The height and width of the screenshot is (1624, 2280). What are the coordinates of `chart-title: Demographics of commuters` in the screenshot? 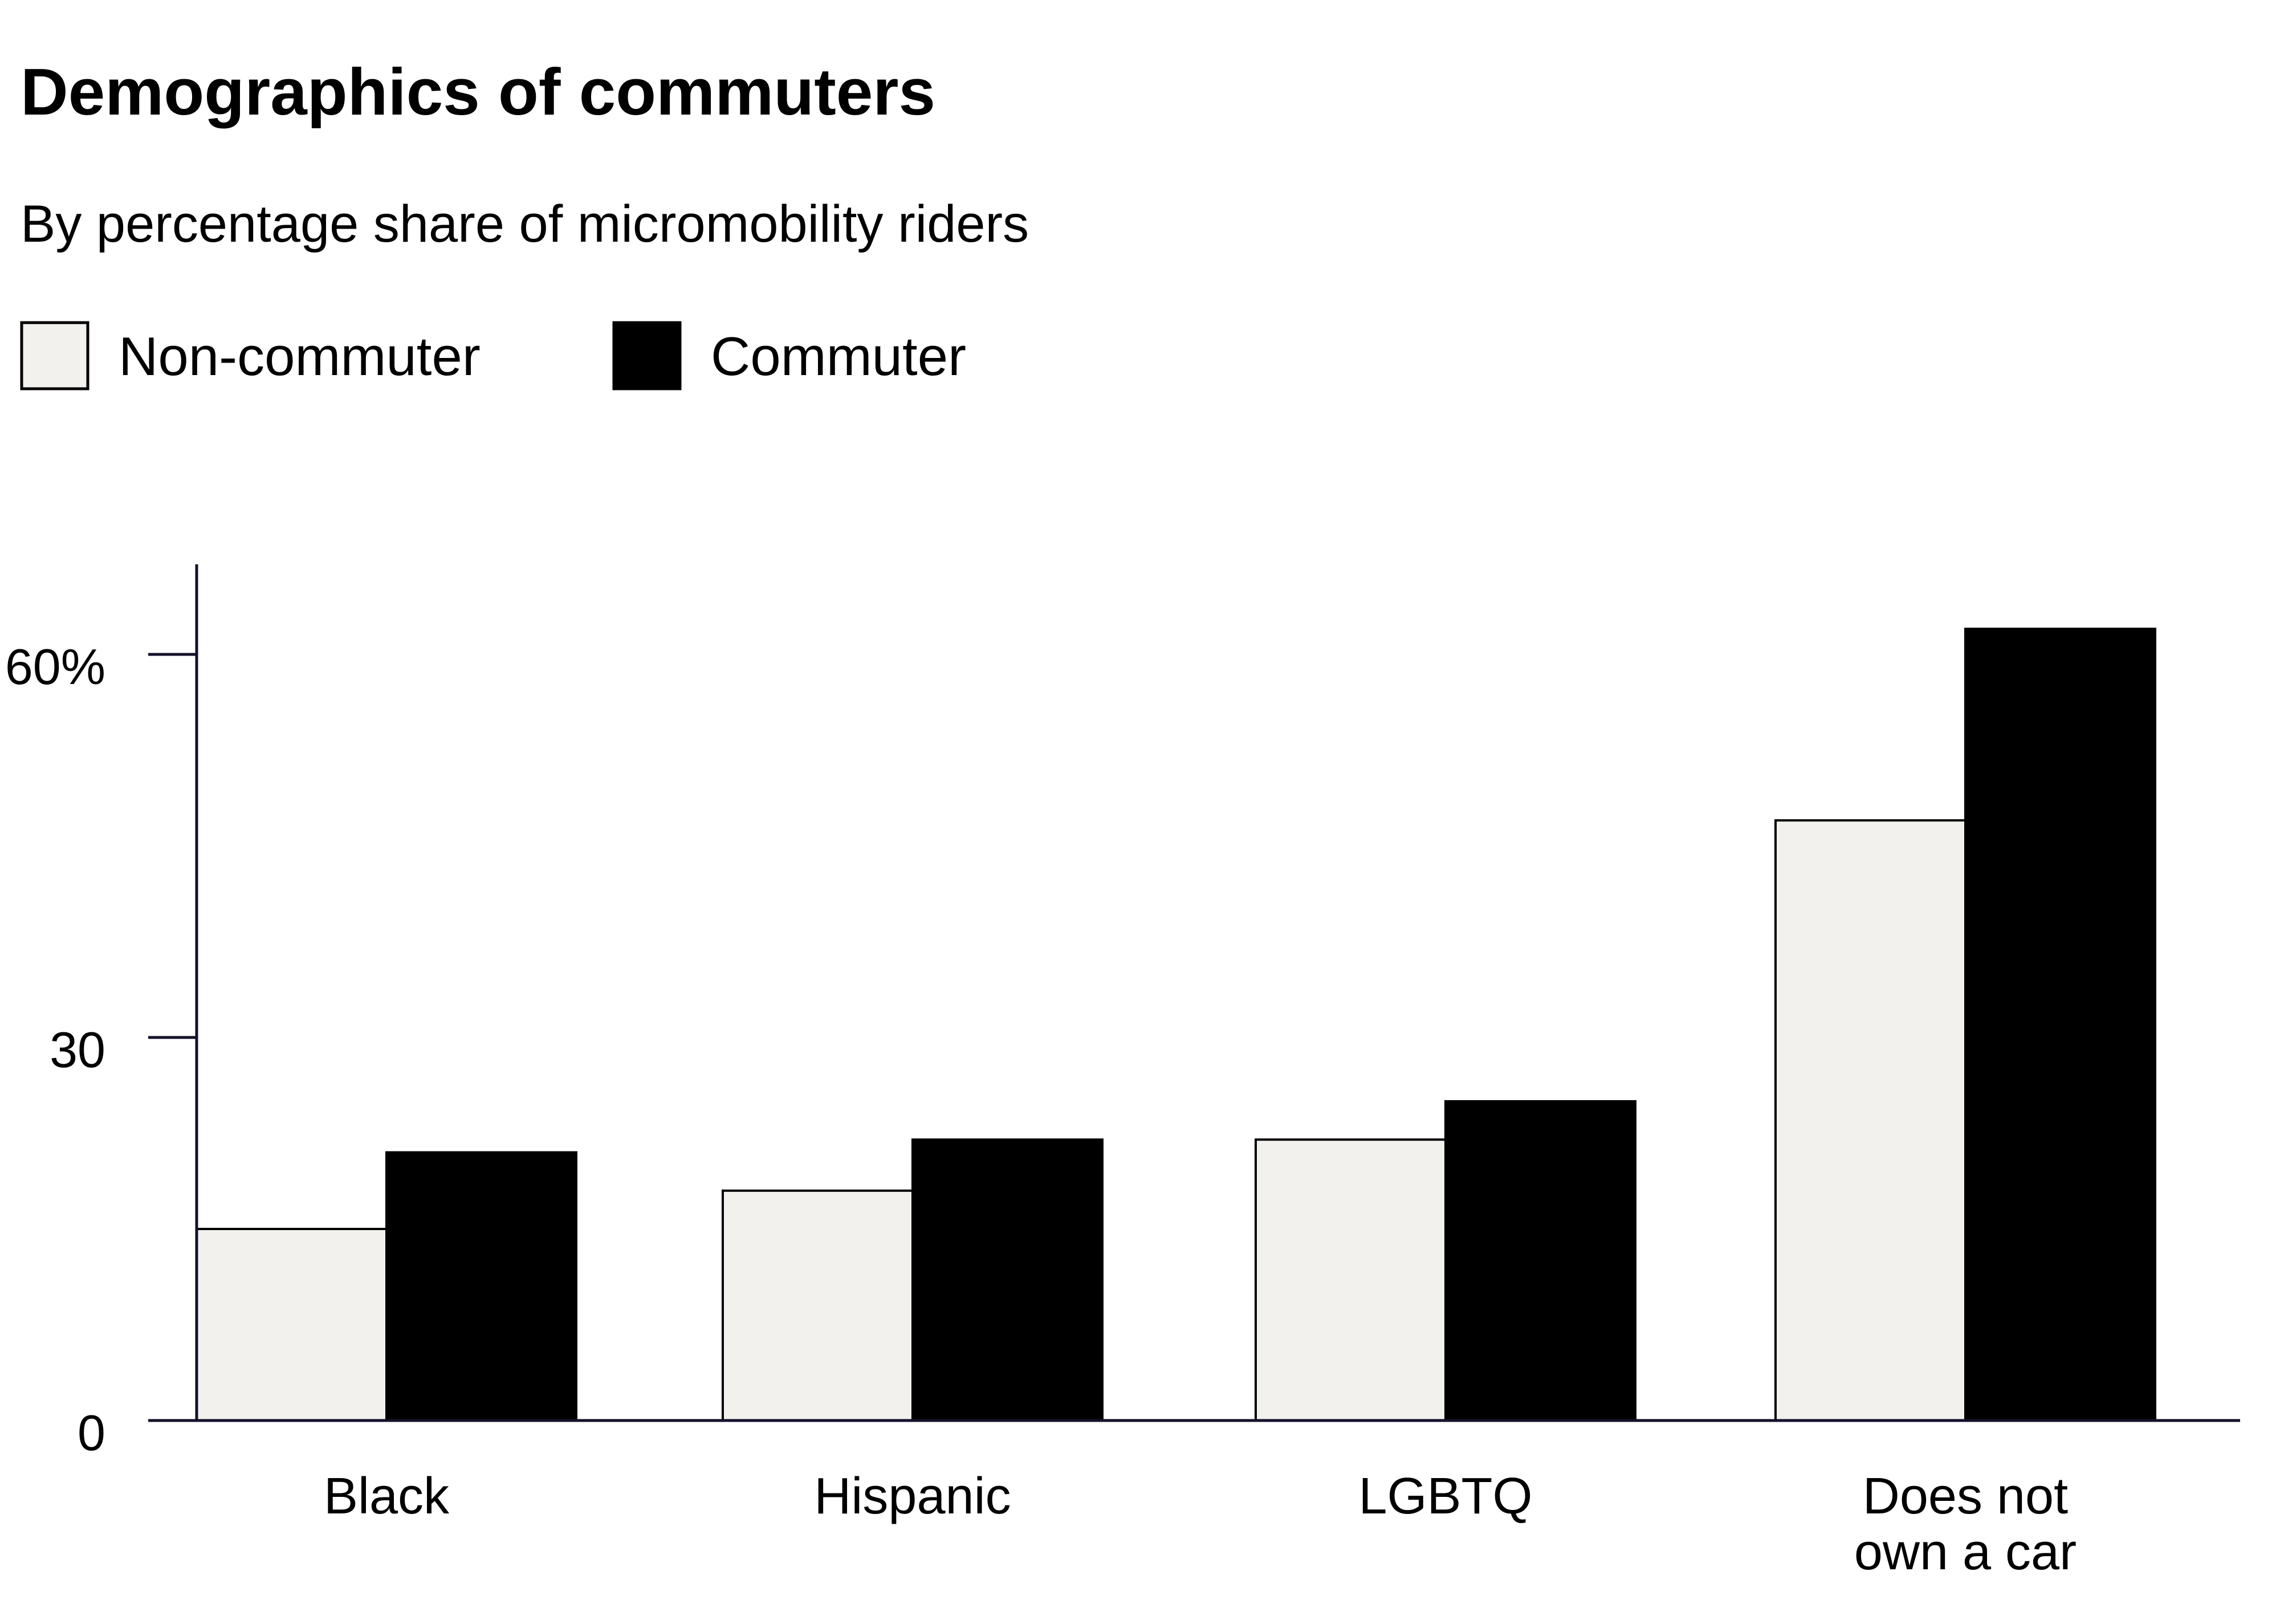 It's located at (478, 92).